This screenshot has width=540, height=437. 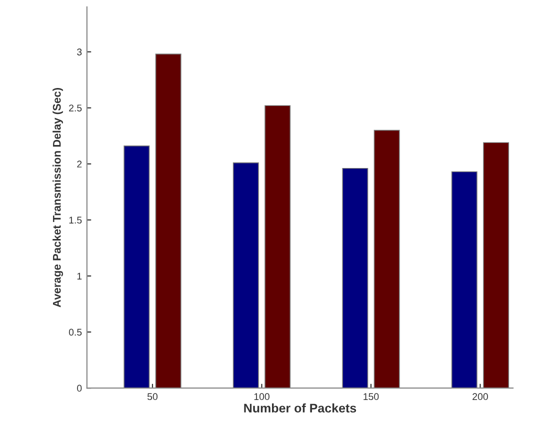 I want to click on y-tick-label: 0.5, so click(x=75, y=332).